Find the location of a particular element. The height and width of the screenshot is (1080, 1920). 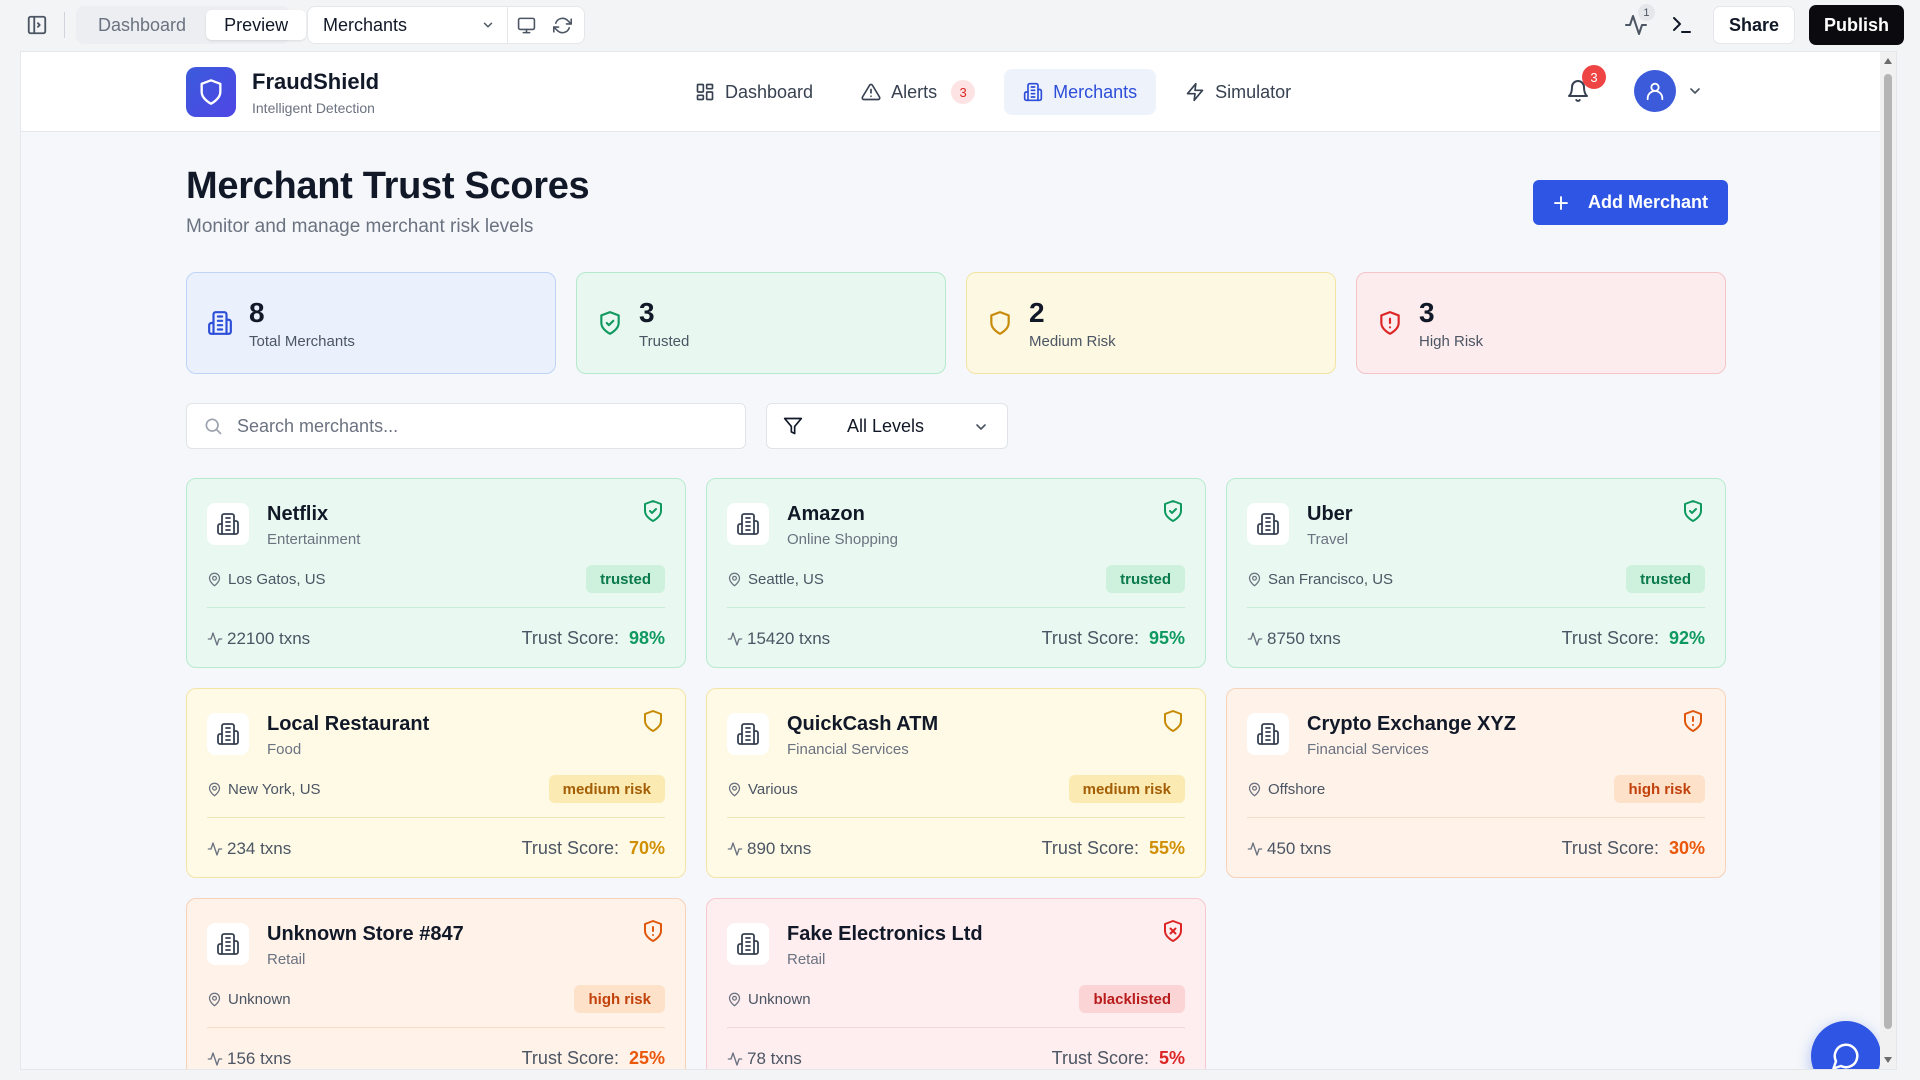

route-select: Merchants is located at coordinates (408, 25).